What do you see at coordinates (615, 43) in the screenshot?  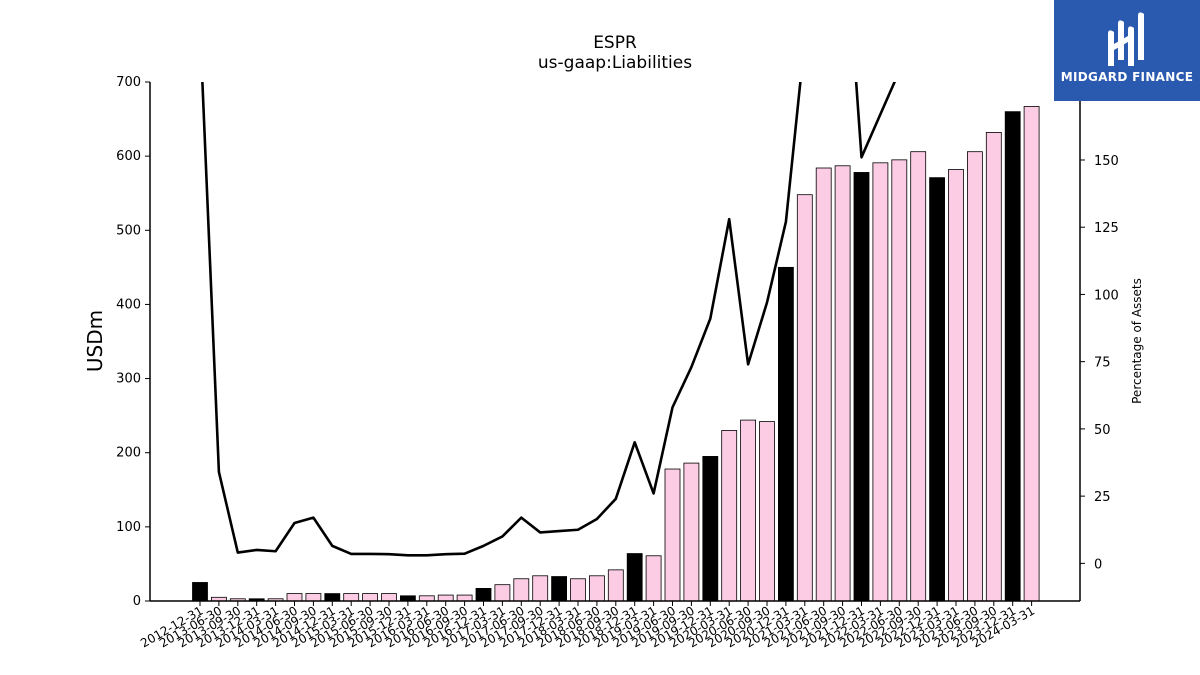 I see `chart-title: ESPR` at bounding box center [615, 43].